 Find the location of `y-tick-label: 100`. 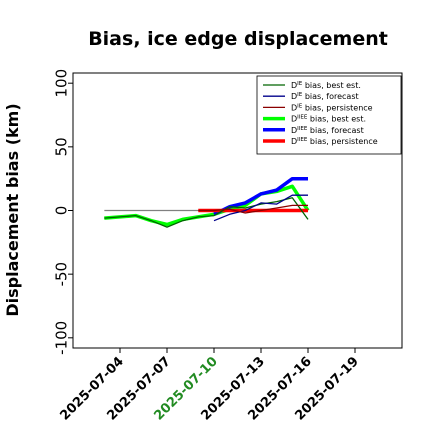

y-tick-label: 100 is located at coordinates (61, 83).